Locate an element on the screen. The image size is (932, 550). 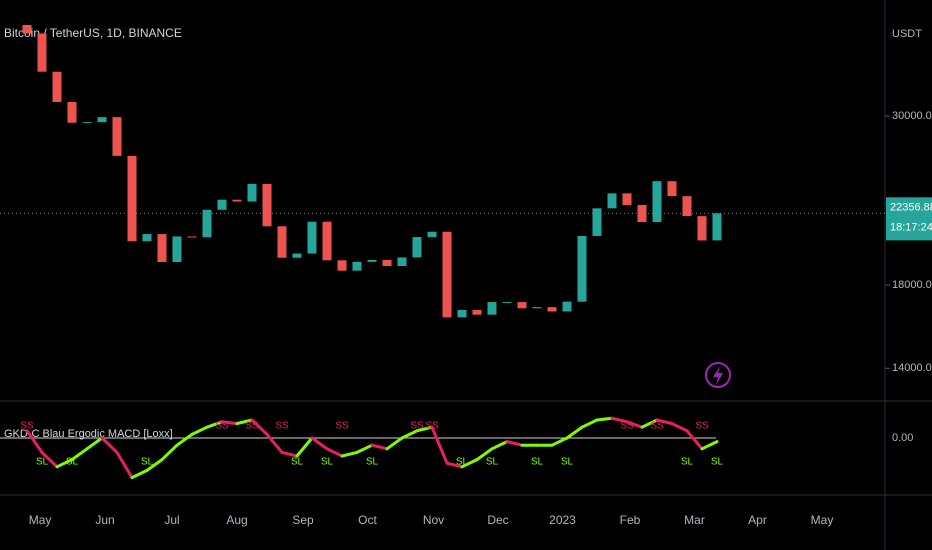
time-tick-label: Feb is located at coordinates (630, 520).